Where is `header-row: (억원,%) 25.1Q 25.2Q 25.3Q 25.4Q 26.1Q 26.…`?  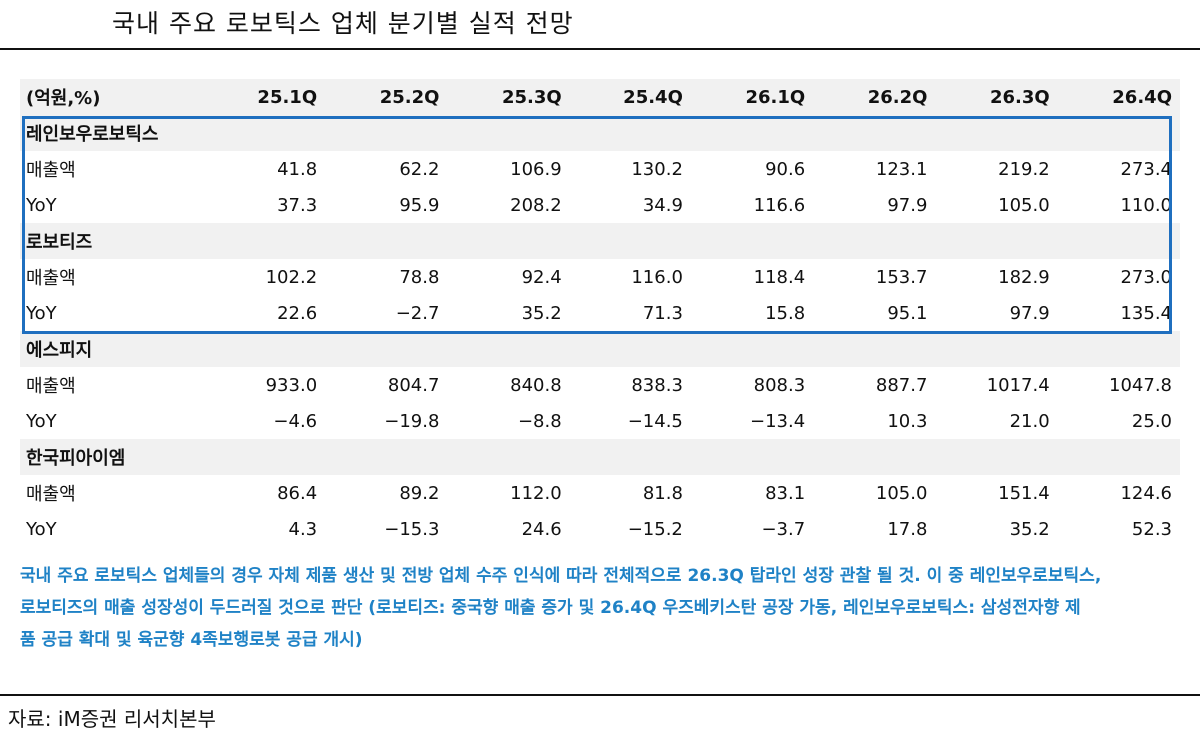 header-row: (억원,%) 25.1Q 25.2Q 25.3Q 25.4Q 26.1Q 26.… is located at coordinates (600, 97).